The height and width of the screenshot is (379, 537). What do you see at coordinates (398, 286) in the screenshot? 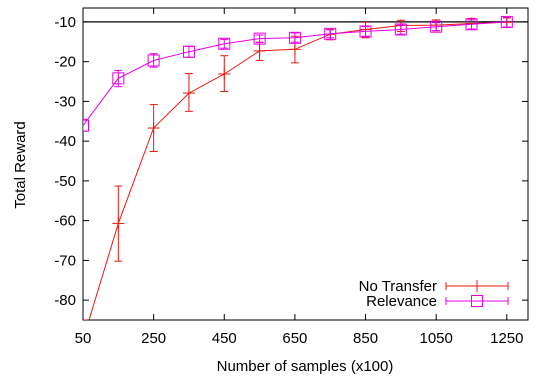
I see `legend-label: No Transfer` at bounding box center [398, 286].